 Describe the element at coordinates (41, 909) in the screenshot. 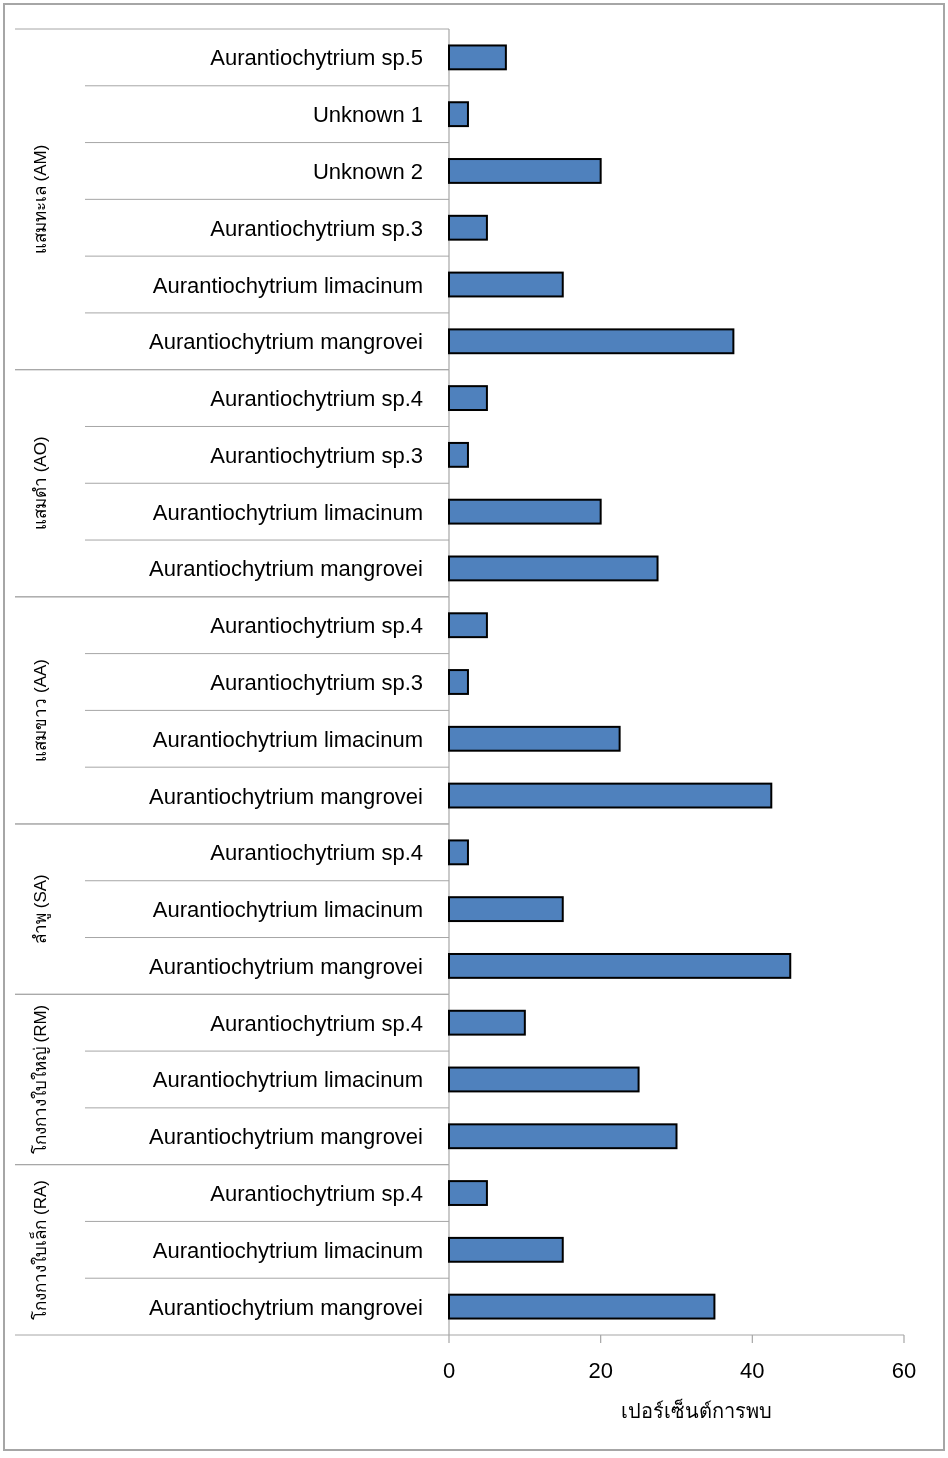

I see `text: ลำพู (SA)` at that location.